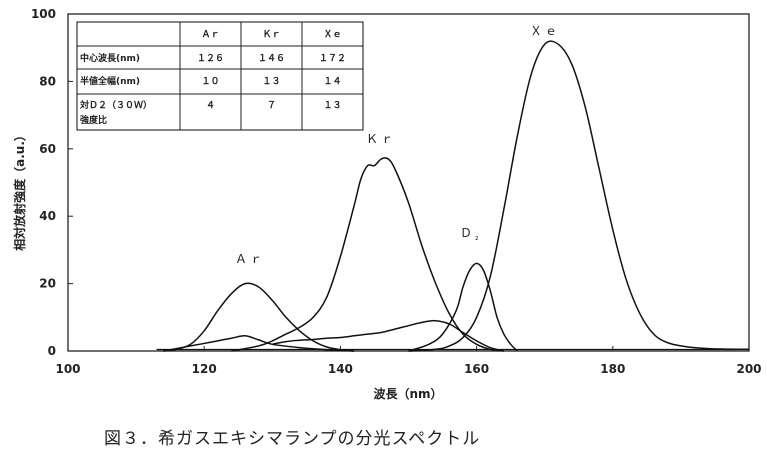  Describe the element at coordinates (471, 234) in the screenshot. I see `d2-peak-label: Ｄ₂` at that location.